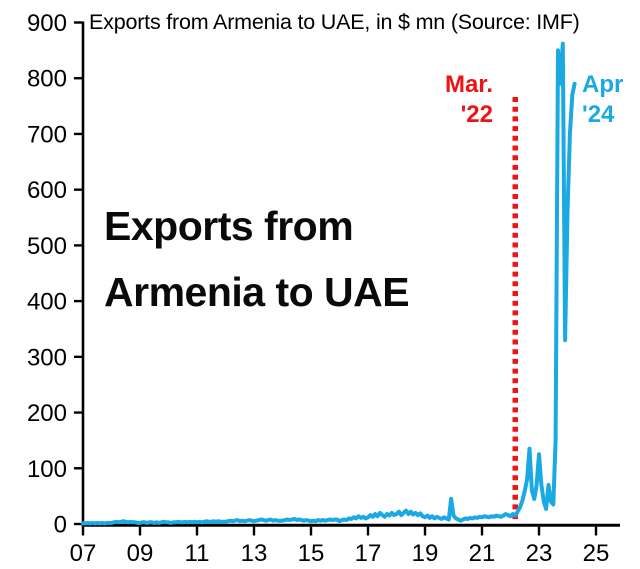 This screenshot has width=640, height=569. I want to click on x-tick-label: 11, so click(197, 553).